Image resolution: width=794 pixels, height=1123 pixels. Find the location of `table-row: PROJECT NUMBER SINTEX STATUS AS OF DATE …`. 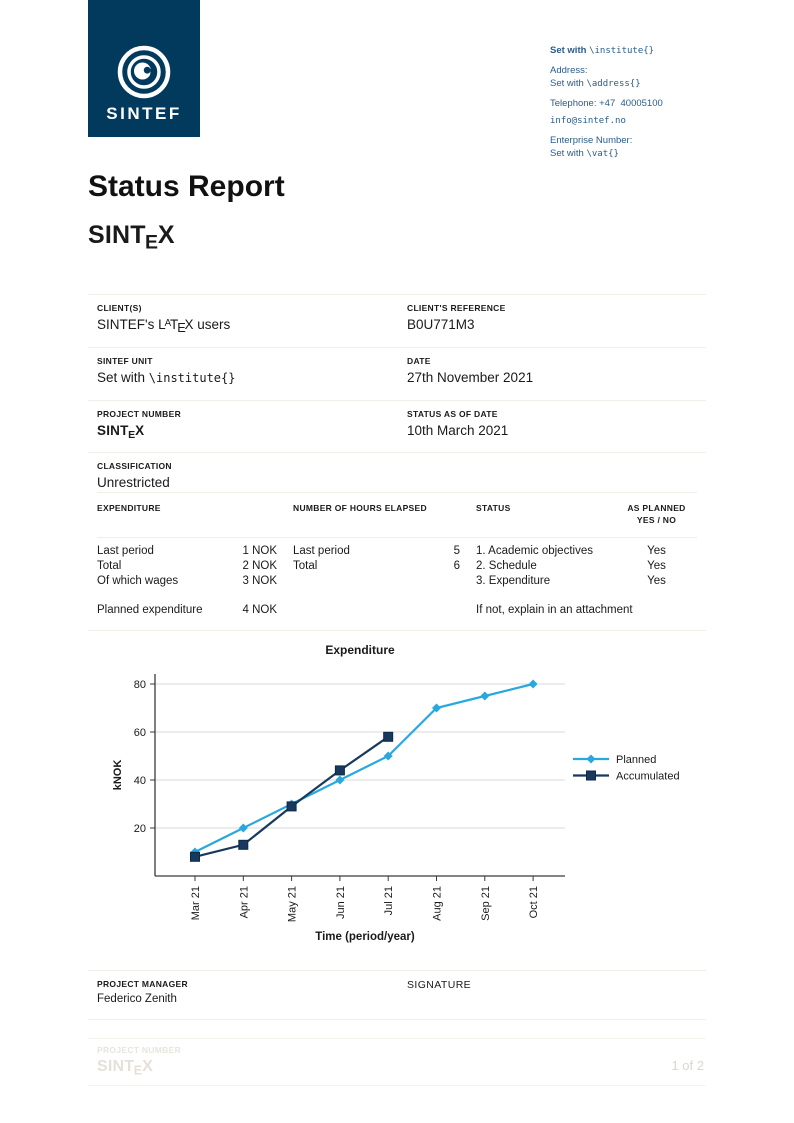

table-row: PROJECT NUMBER SINTEX STATUS AS OF DATE … is located at coordinates (397, 426).